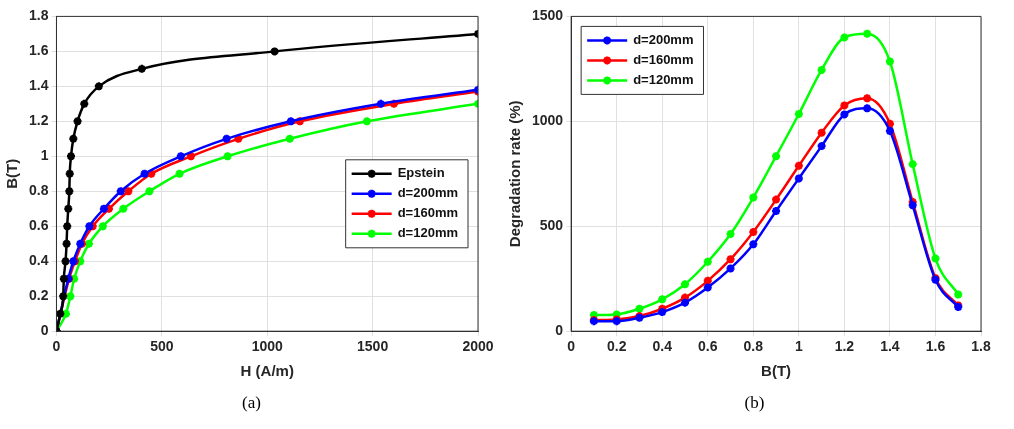  What do you see at coordinates (12, 173) in the screenshot?
I see `y-axis-title: B(T)` at bounding box center [12, 173].